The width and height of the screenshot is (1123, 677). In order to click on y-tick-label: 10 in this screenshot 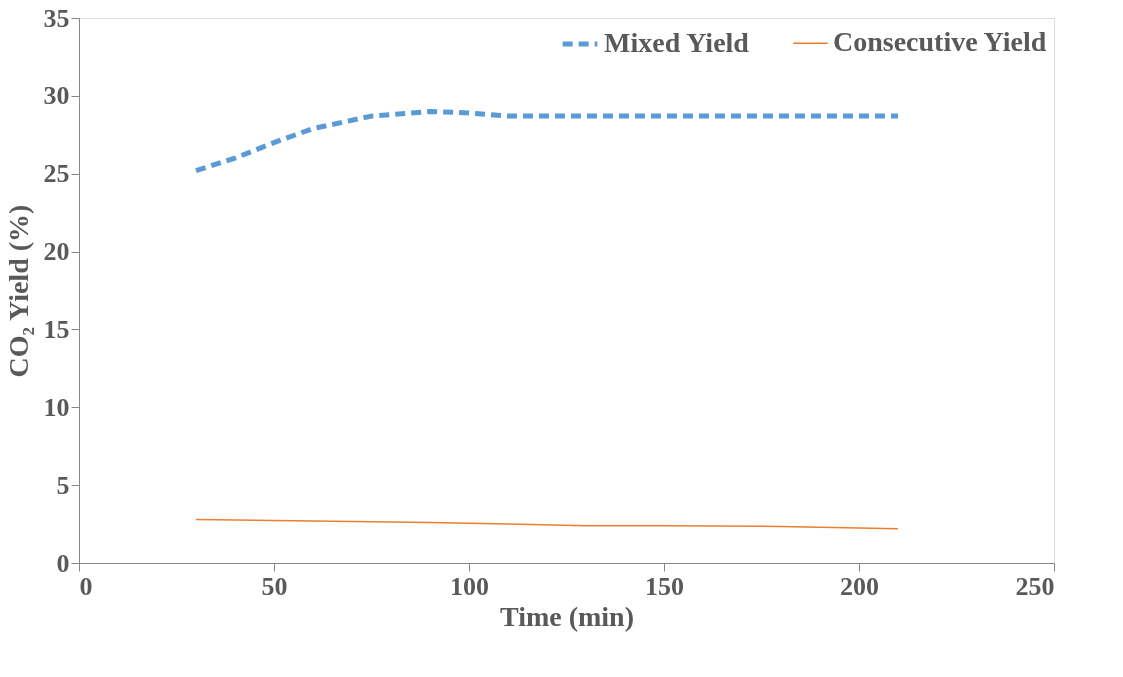, I will do `click(56, 407)`.